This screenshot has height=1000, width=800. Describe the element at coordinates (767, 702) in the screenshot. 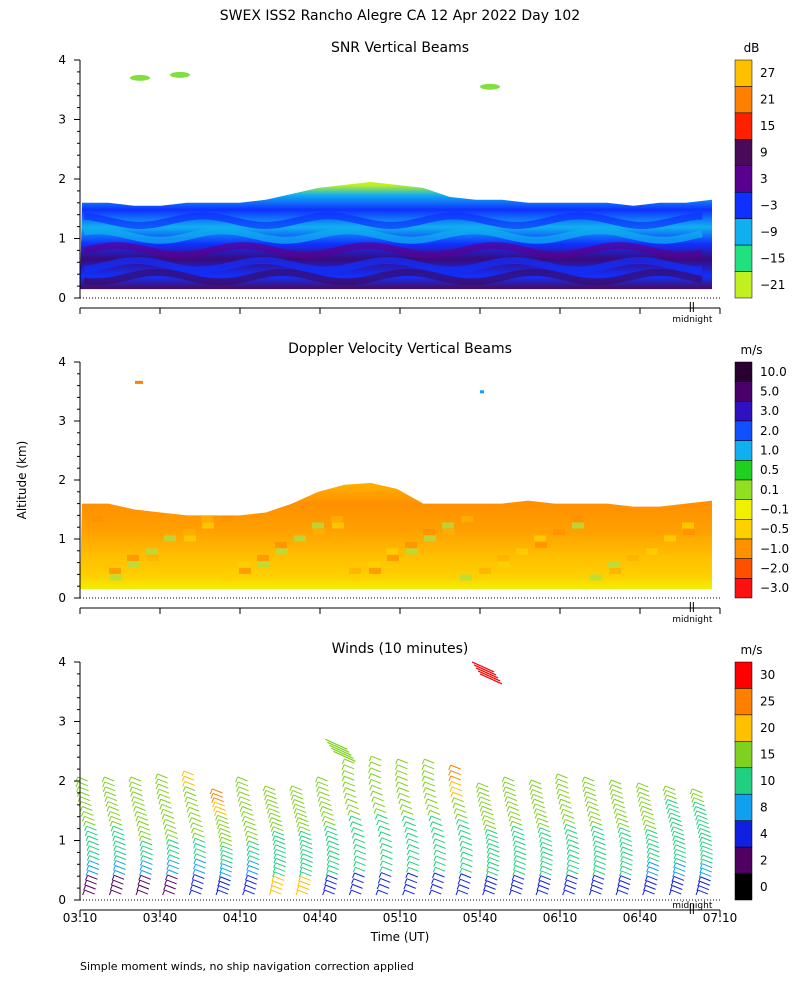

I see `colorbar-label: 25` at that location.